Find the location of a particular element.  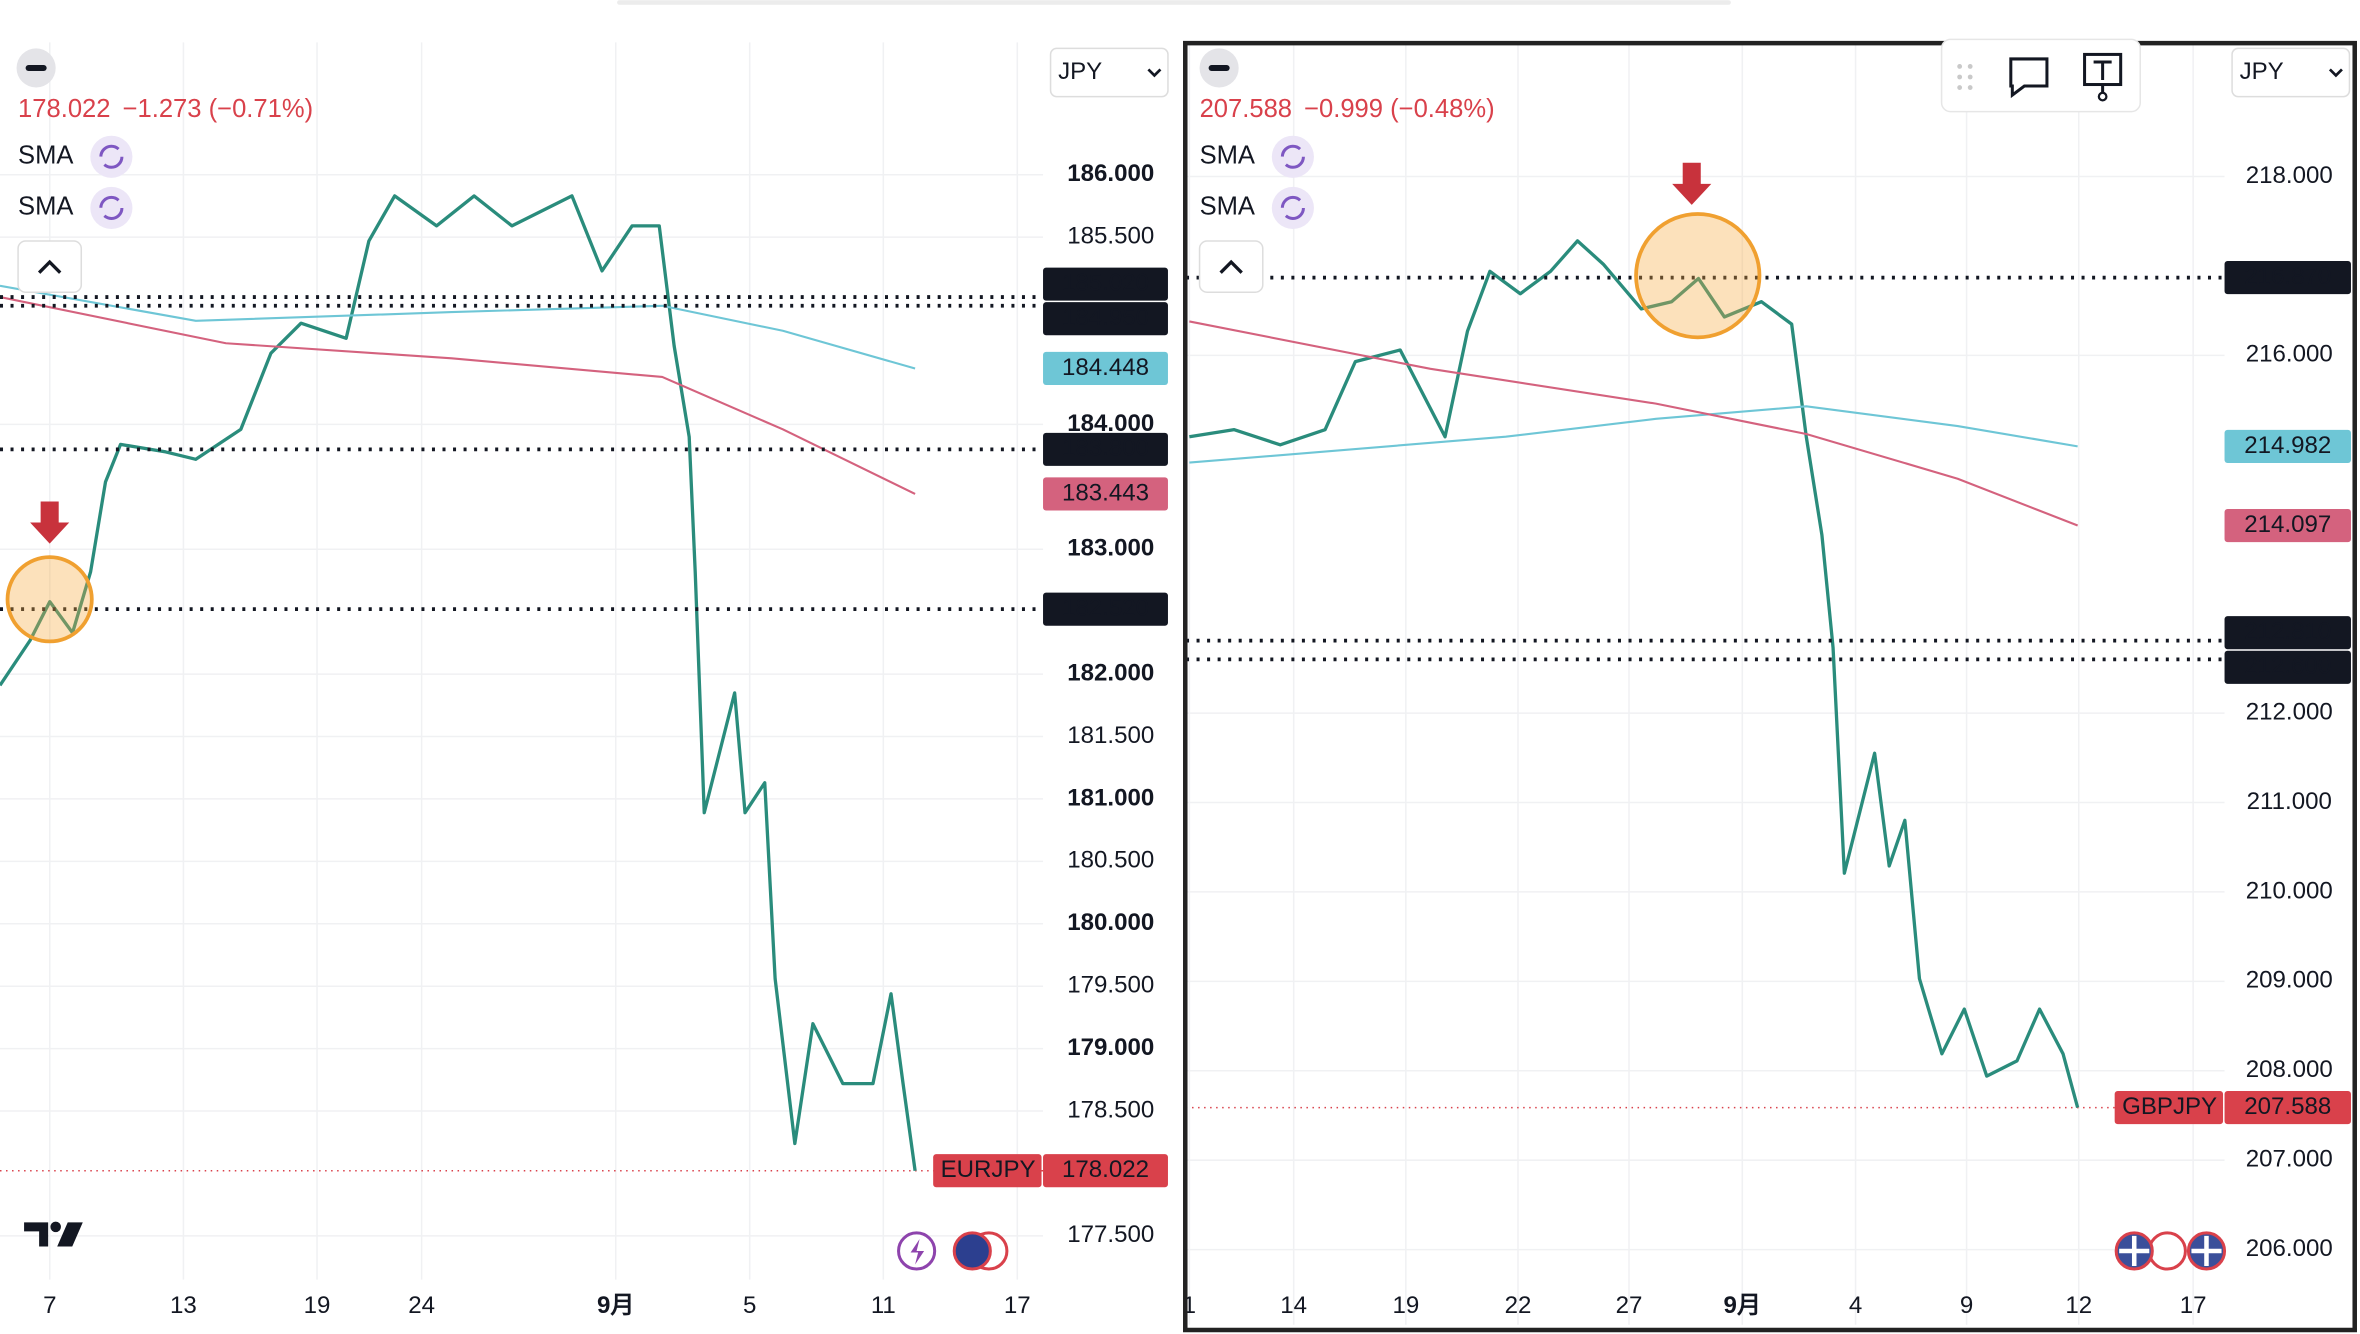

y-tick-label: 183.000 is located at coordinates (1110, 548).